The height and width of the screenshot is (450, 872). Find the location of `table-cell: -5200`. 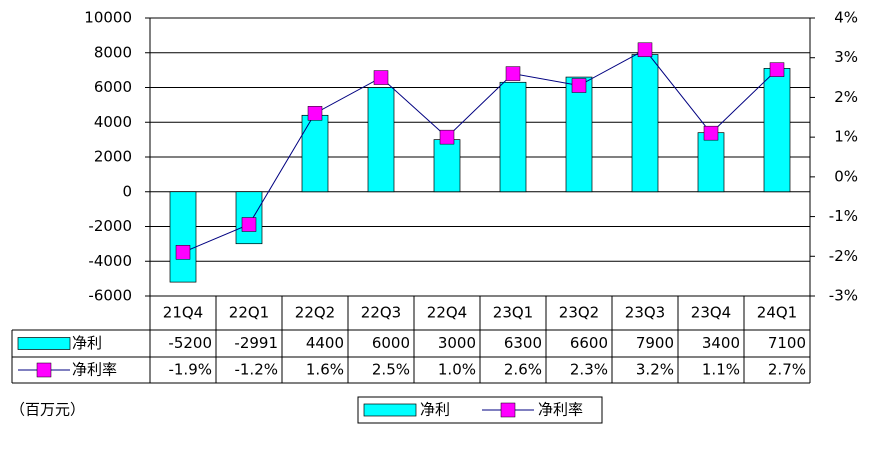

table-cell: -5200 is located at coordinates (190, 343).